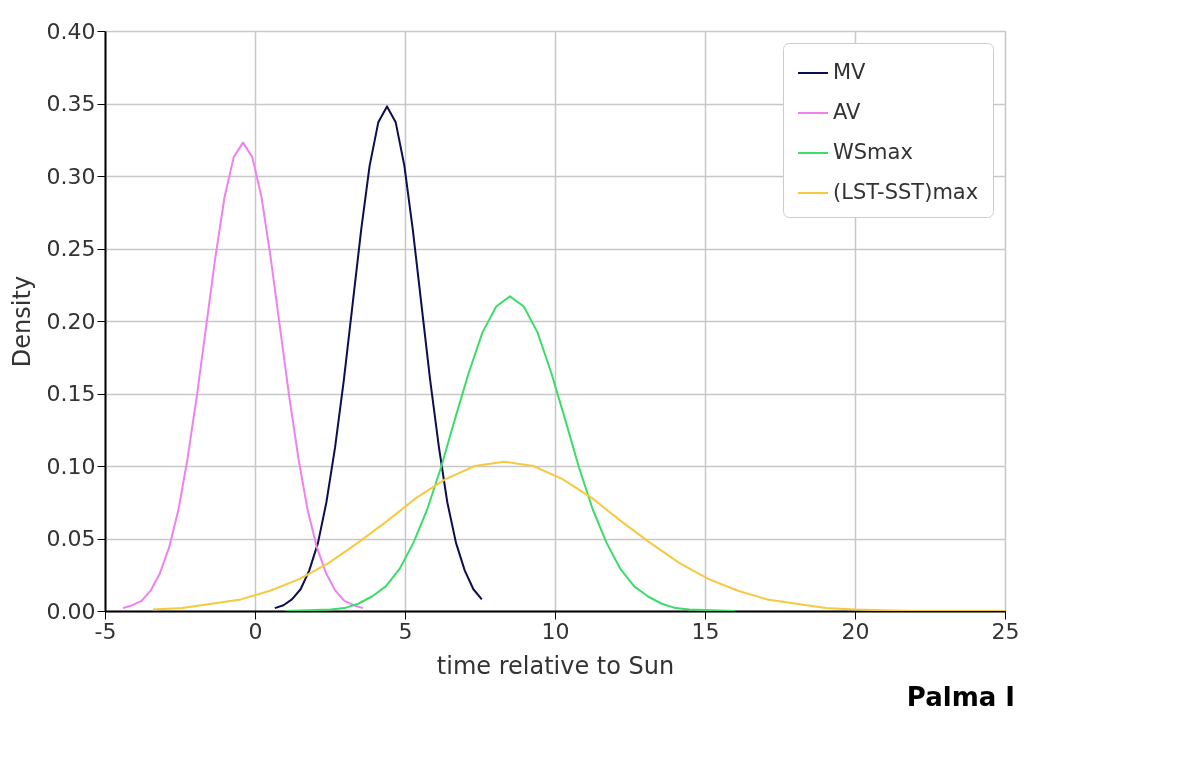 This screenshot has width=1191, height=784. Describe the element at coordinates (873, 152) in the screenshot. I see `legend-label: WSmax` at that location.